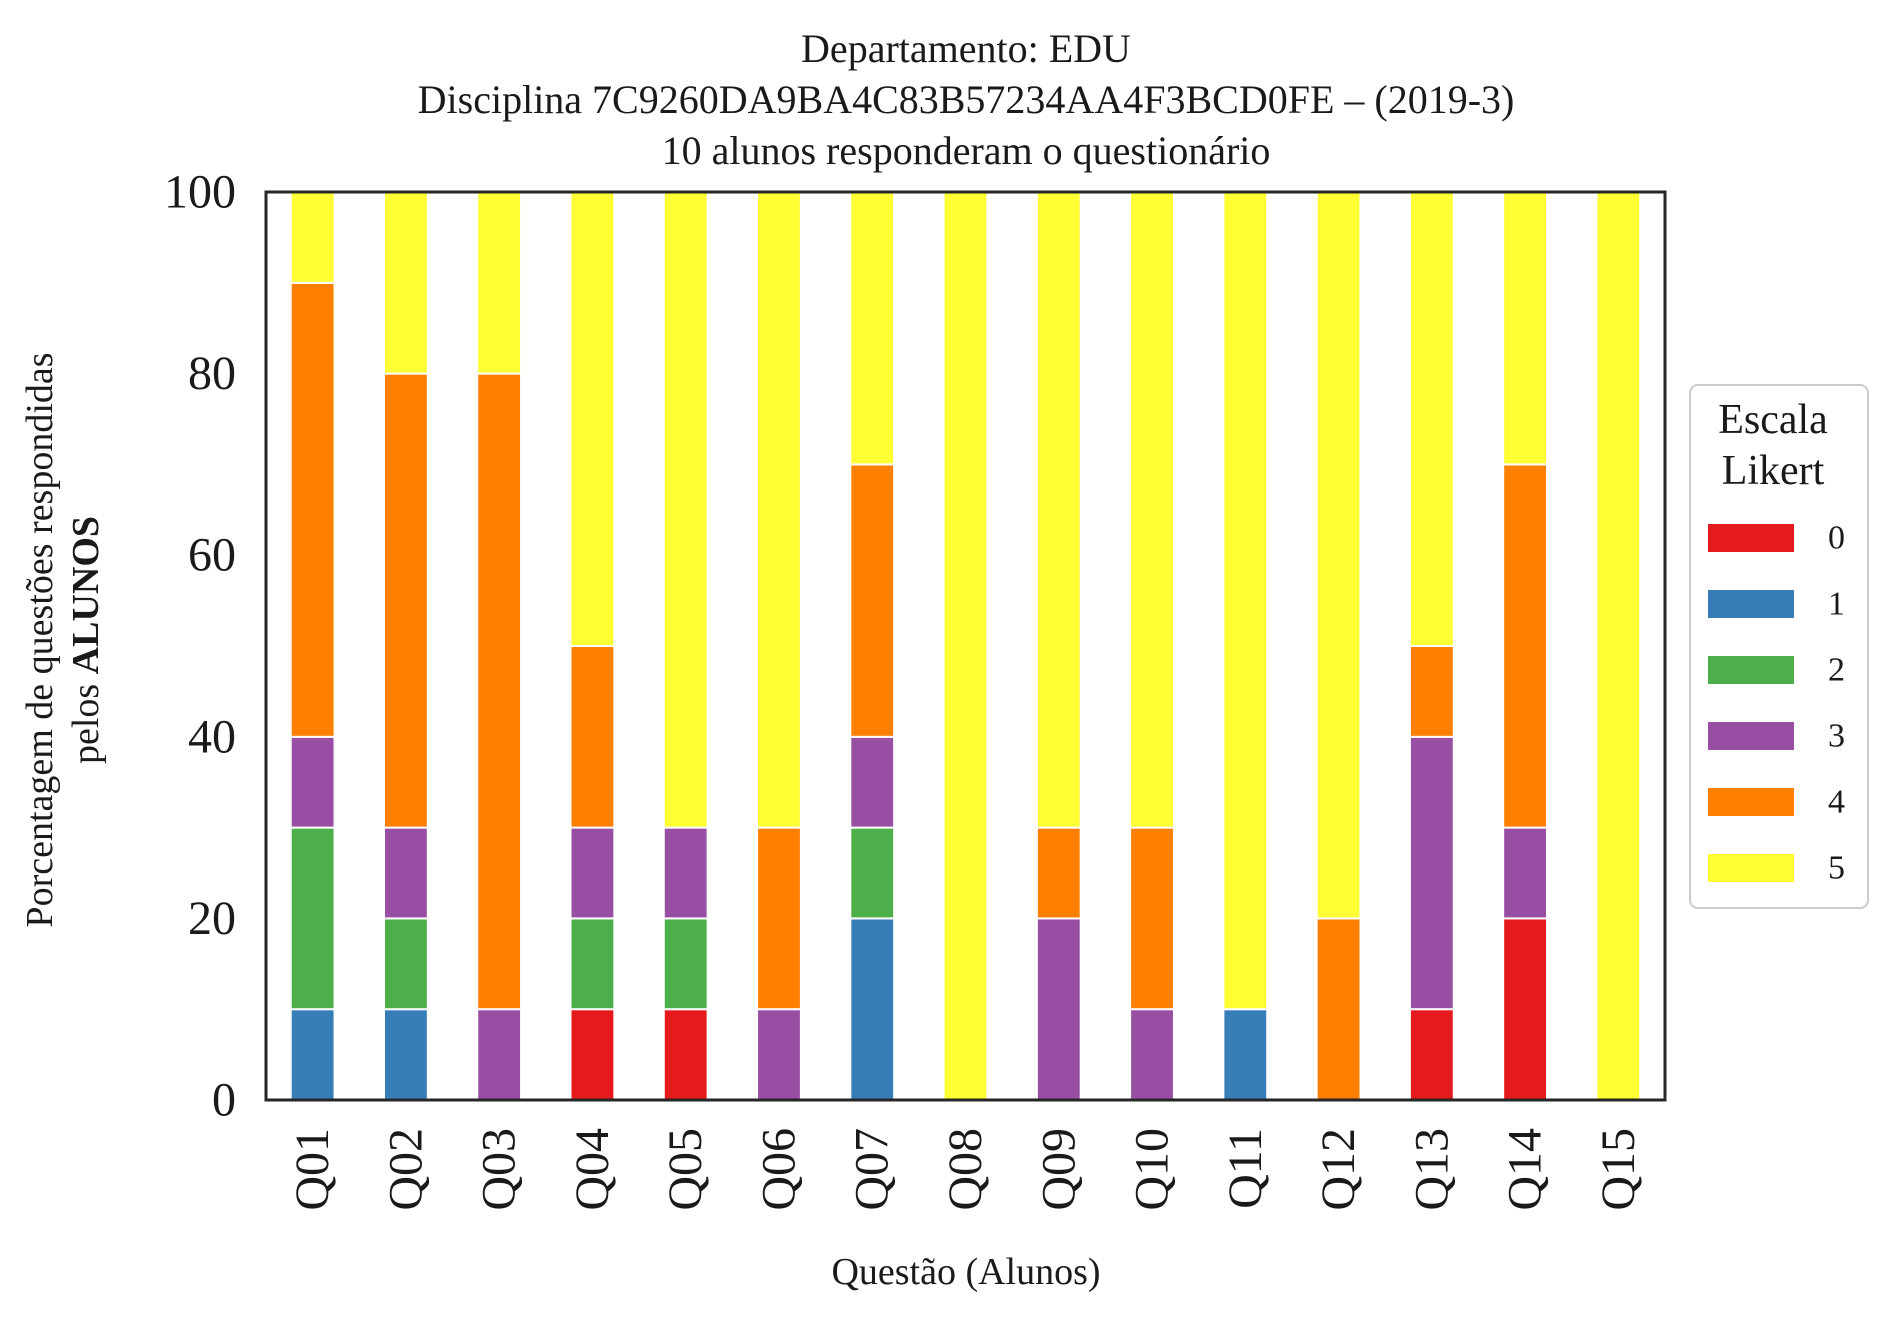 This screenshot has height=1323, width=1892. What do you see at coordinates (1836, 802) in the screenshot?
I see `legend-label-4: 4` at bounding box center [1836, 802].